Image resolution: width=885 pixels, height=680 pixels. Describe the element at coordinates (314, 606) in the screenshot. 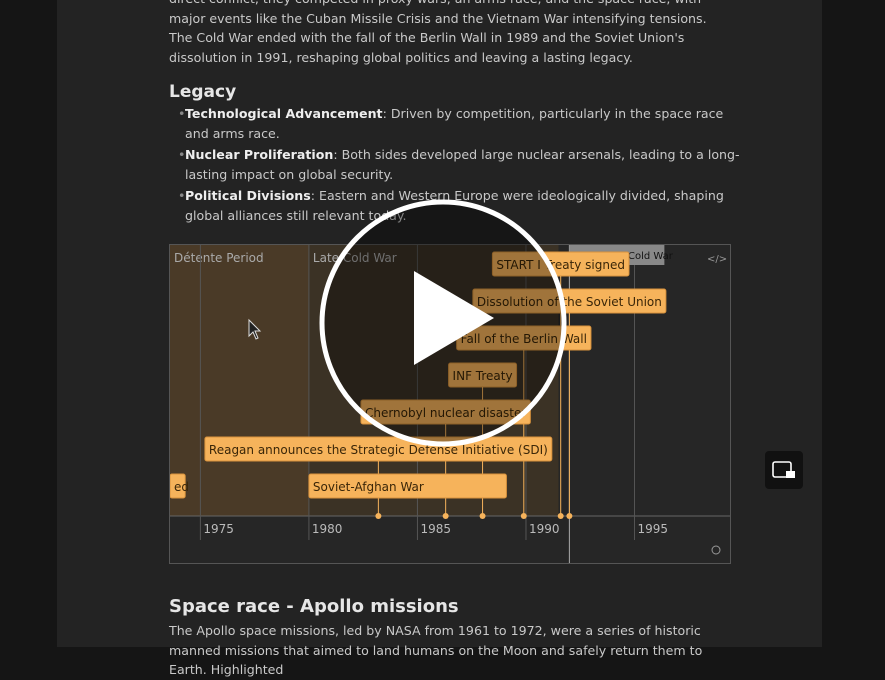

I see `heading: Space race - Apollo missions` at that location.